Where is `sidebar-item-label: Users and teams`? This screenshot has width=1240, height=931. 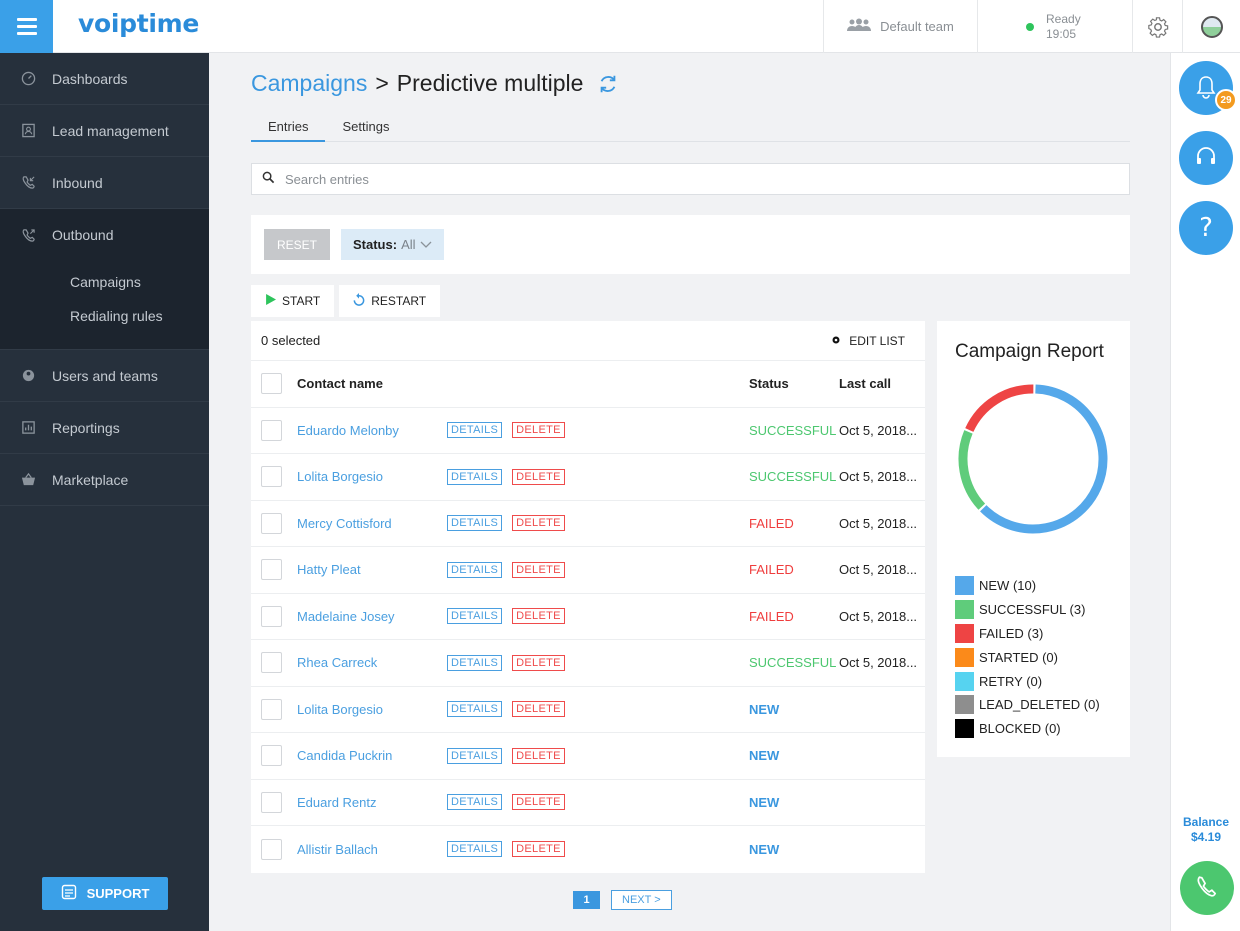 sidebar-item-label: Users and teams is located at coordinates (105, 375).